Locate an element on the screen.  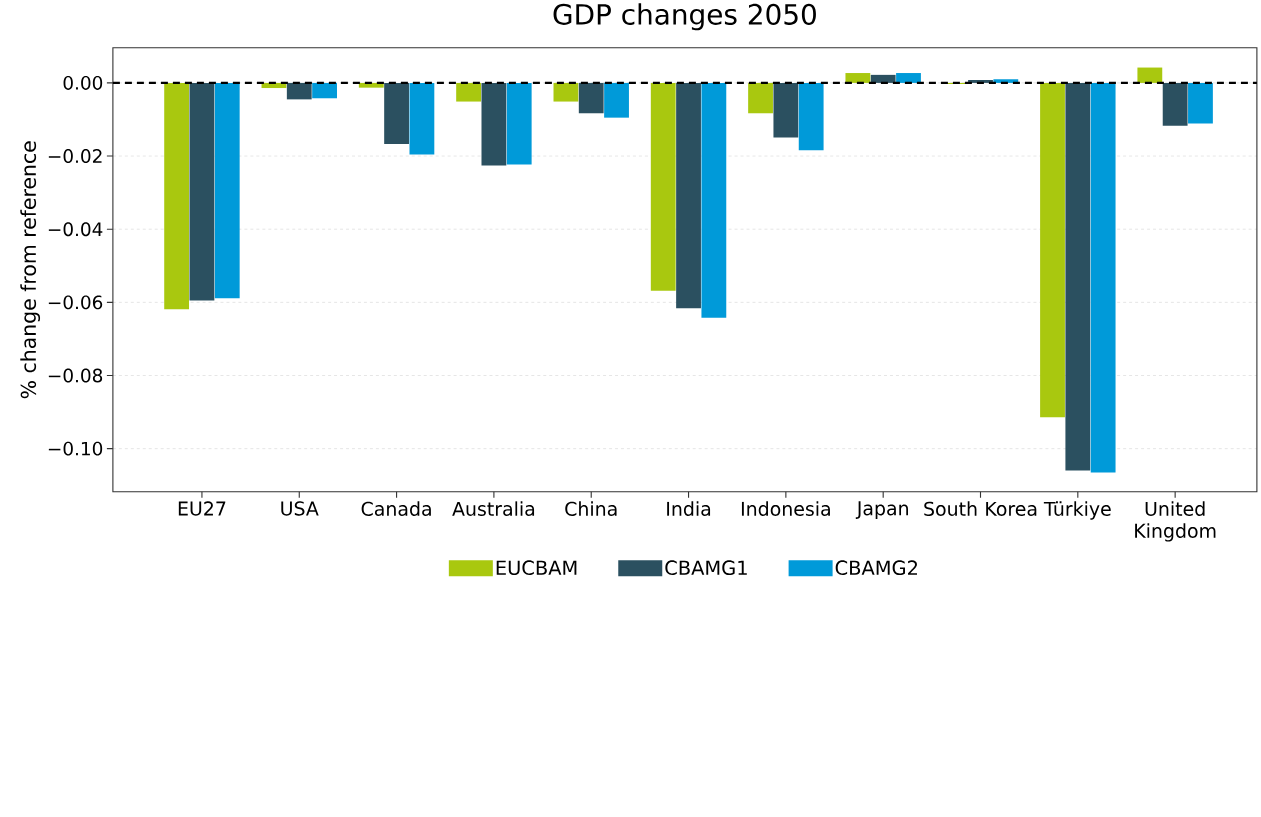
y-tick-label: −0.02 is located at coordinates (75, 155).